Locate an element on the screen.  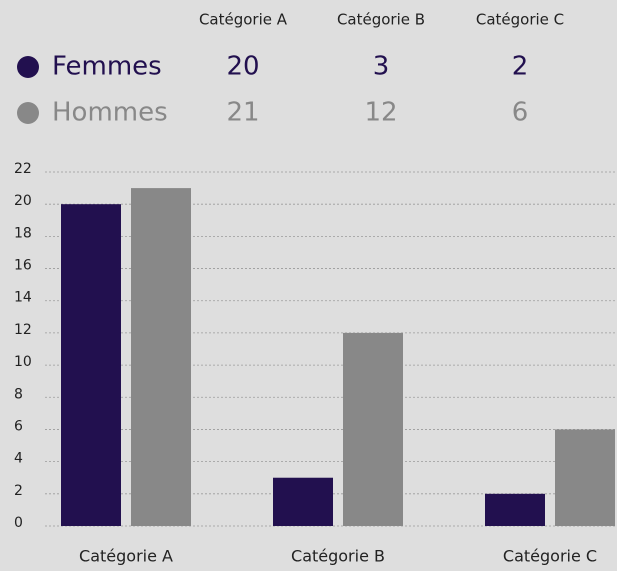
y-tick-label: 8 is located at coordinates (18, 394).